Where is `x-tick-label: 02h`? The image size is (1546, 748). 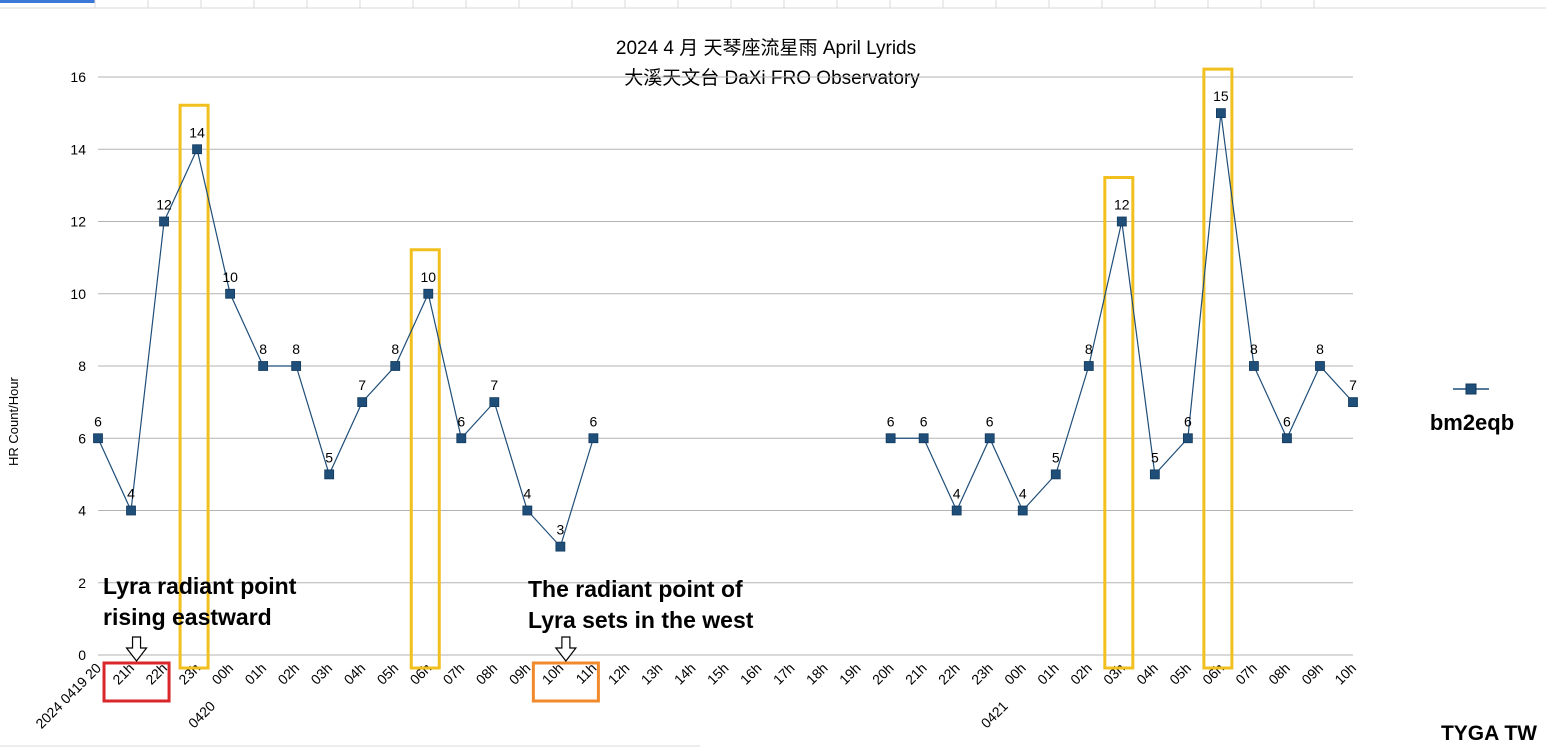 x-tick-label: 02h is located at coordinates (1081, 674).